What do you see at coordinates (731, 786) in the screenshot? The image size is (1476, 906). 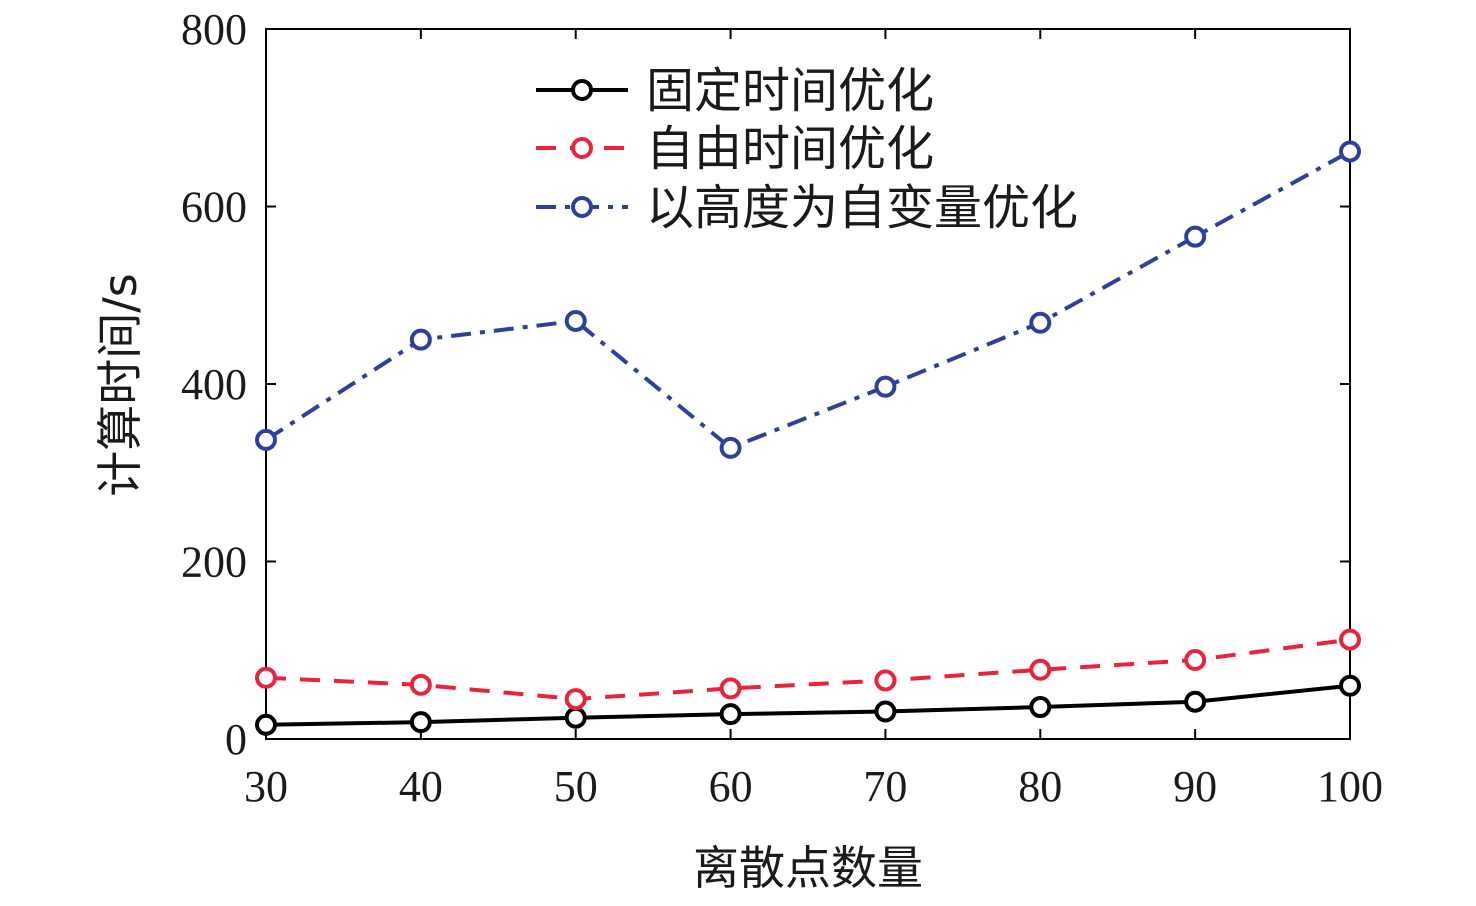 I see `x-tick-label: 60` at bounding box center [731, 786].